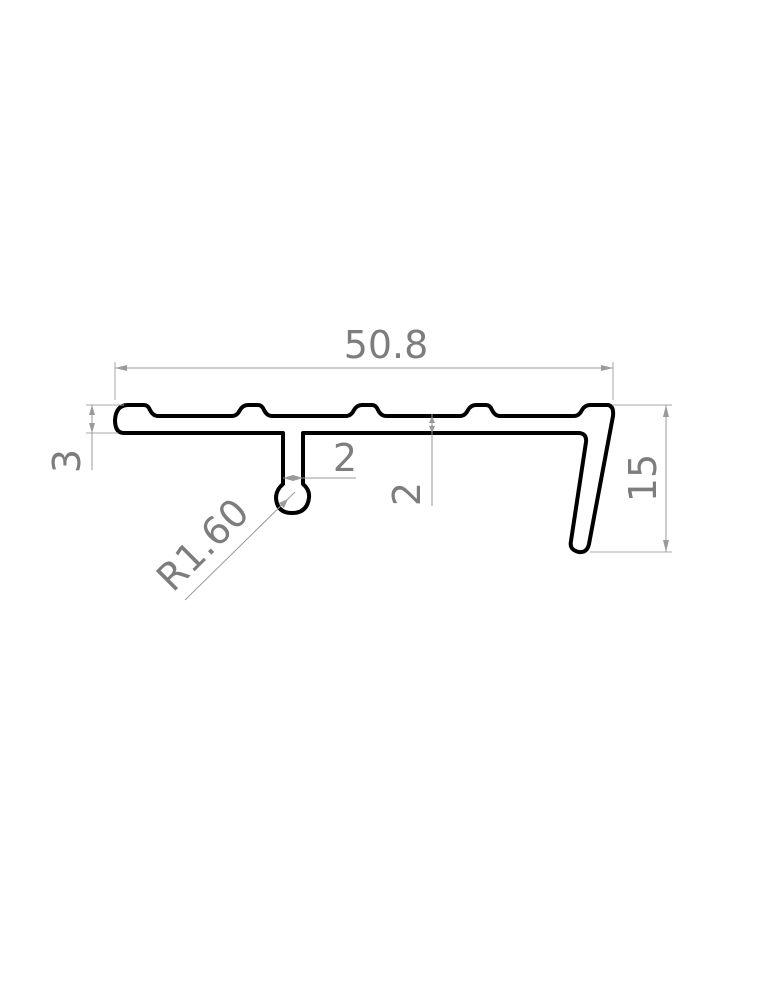 The image size is (770, 986). What do you see at coordinates (666, 411) in the screenshot?
I see `arrow-leg-top` at bounding box center [666, 411].